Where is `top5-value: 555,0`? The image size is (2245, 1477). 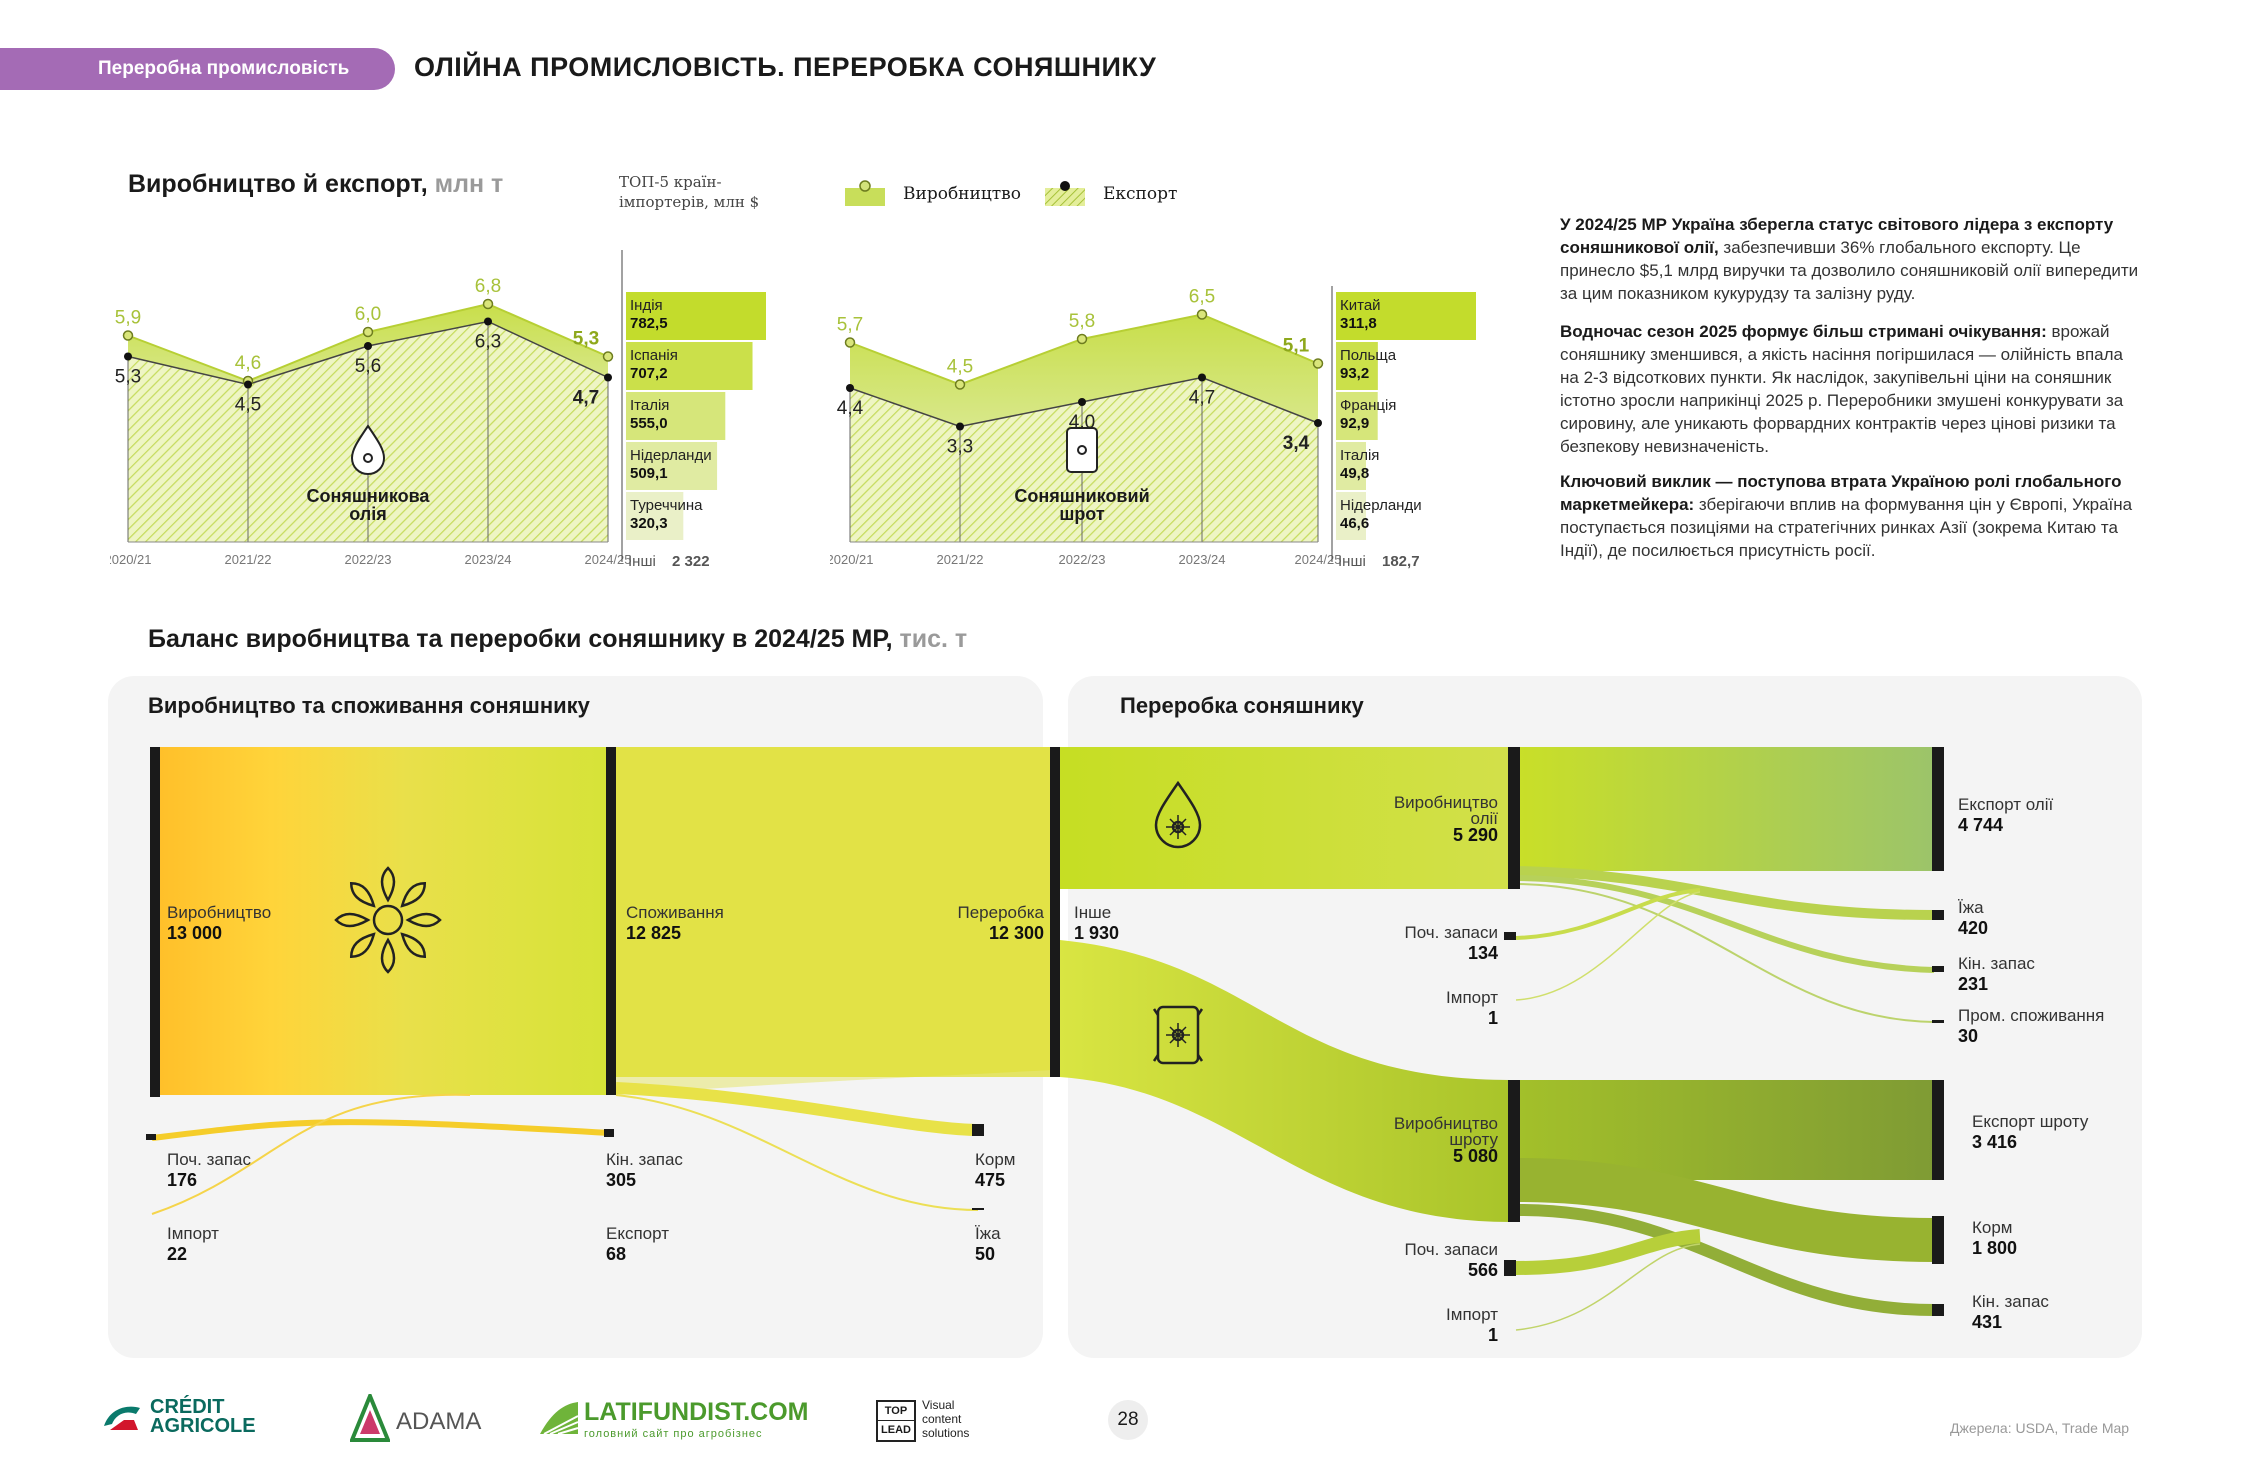
top5-value: 555,0 is located at coordinates (649, 423).